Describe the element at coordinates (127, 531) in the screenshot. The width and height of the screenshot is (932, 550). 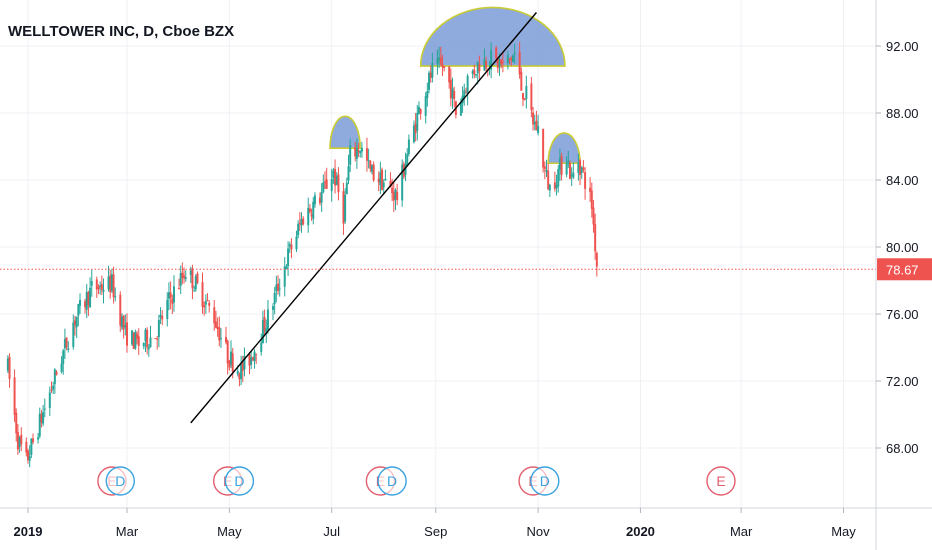
I see `x-tick-label: Mar` at that location.